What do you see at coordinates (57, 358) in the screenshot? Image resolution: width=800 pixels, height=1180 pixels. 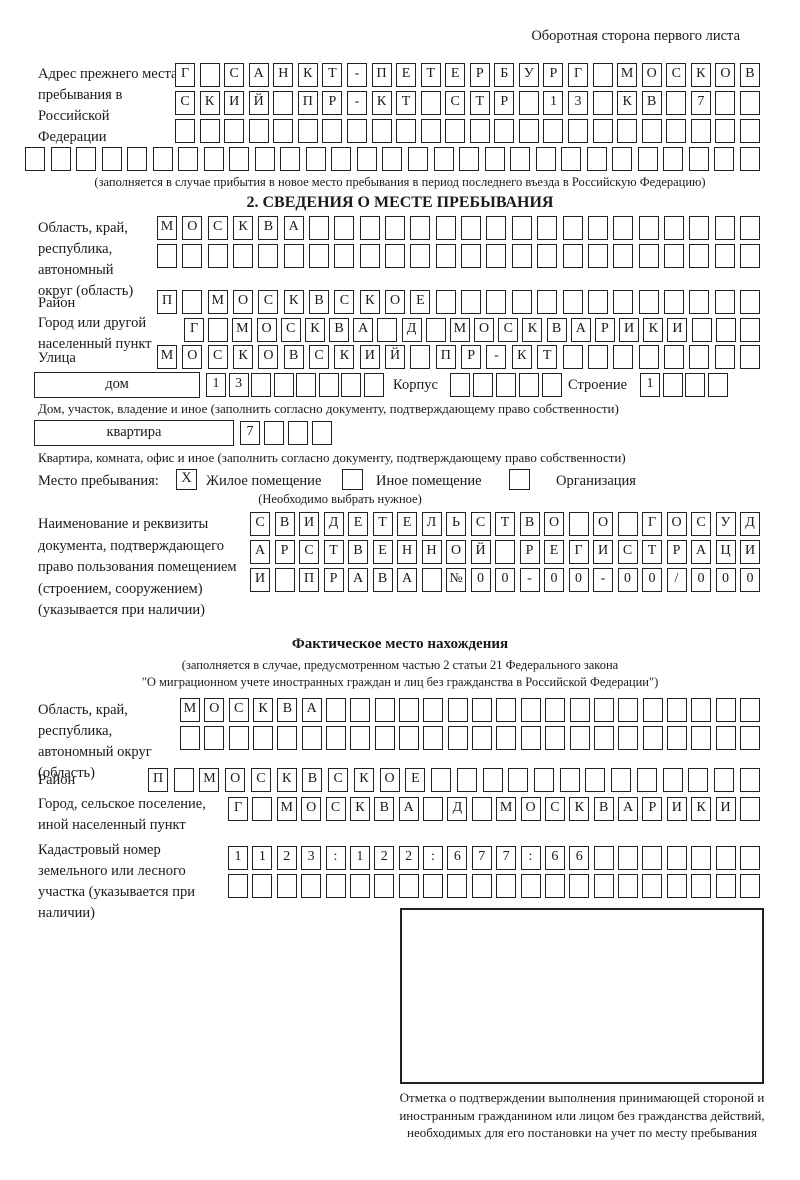 I see `s2-ulitsa-label: Улица` at bounding box center [57, 358].